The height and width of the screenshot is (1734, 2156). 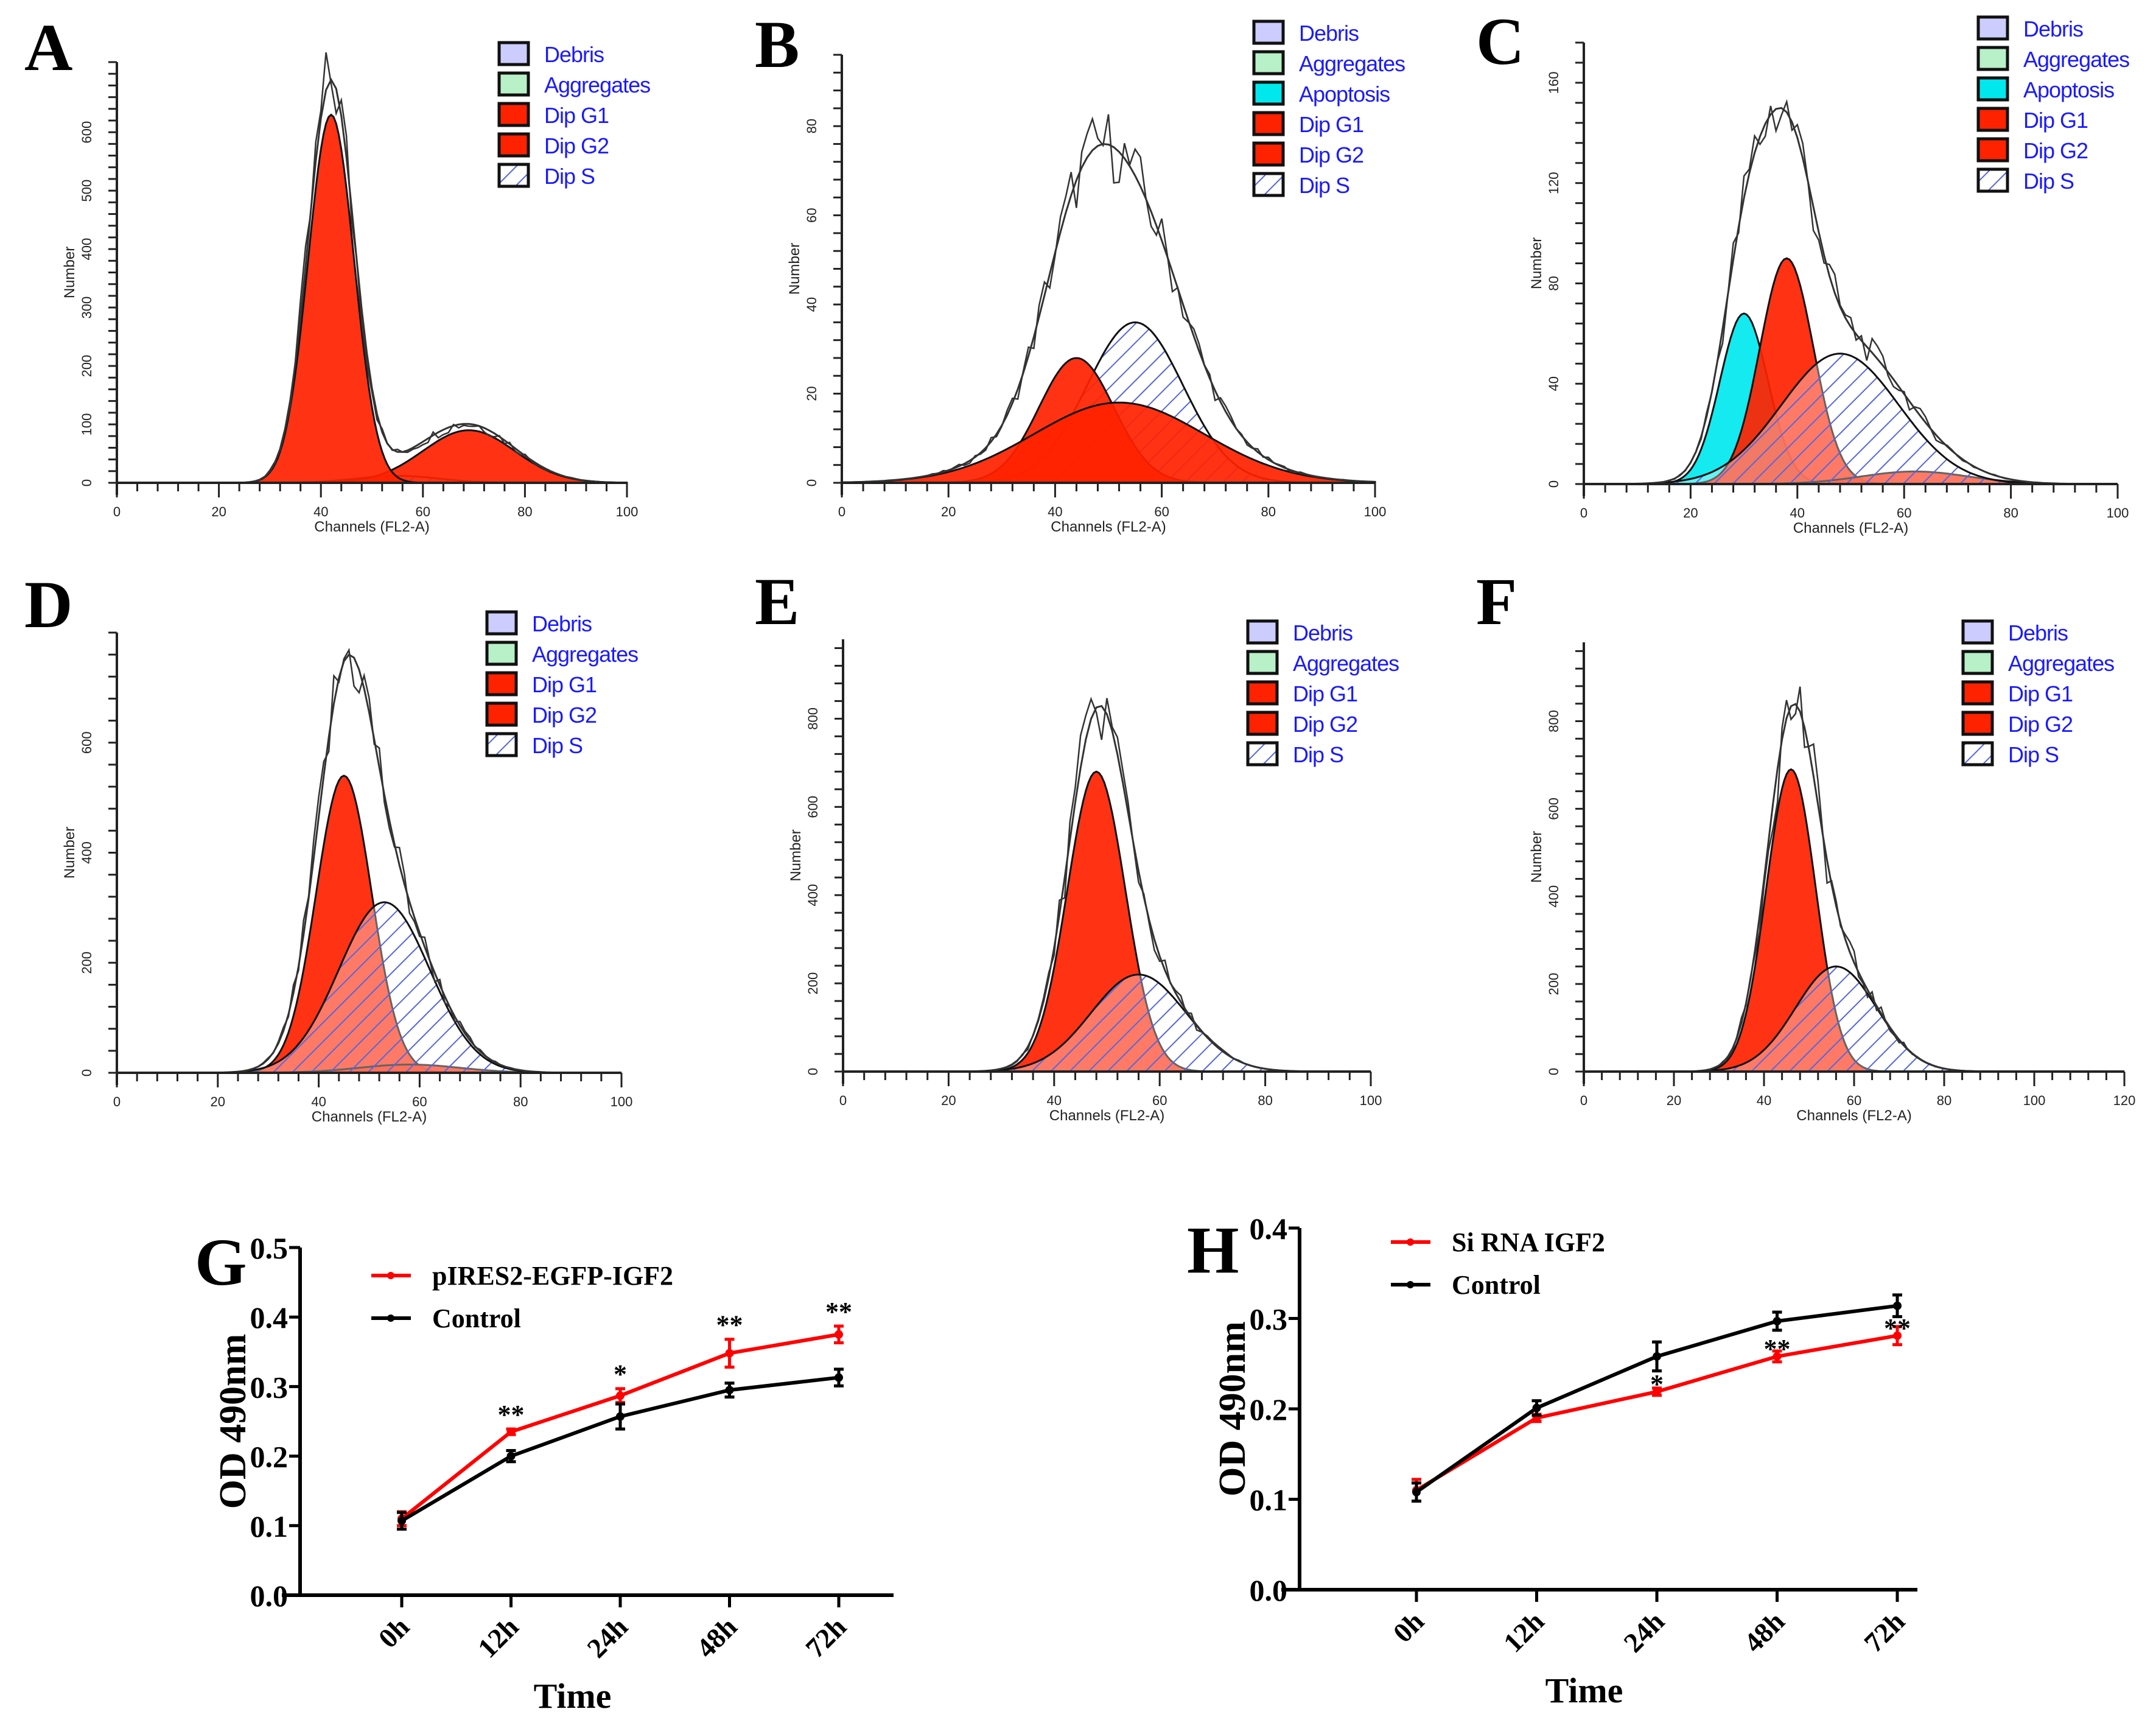 What do you see at coordinates (1553, 383) in the screenshot?
I see `y-tick-label: 40` at bounding box center [1553, 383].